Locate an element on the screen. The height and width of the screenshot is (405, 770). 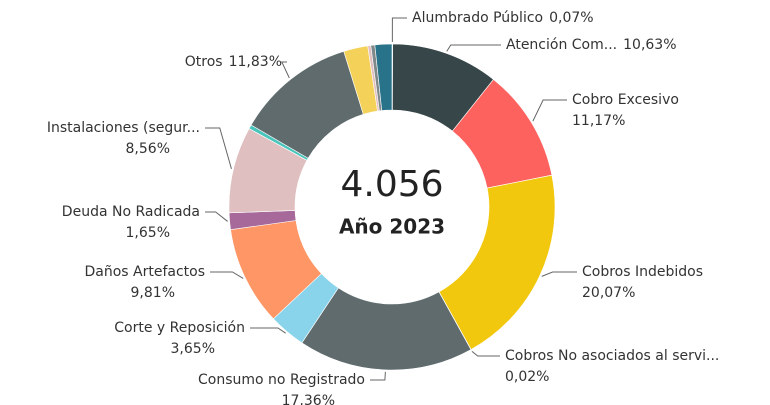
value-label: 11,17% is located at coordinates (598, 121).